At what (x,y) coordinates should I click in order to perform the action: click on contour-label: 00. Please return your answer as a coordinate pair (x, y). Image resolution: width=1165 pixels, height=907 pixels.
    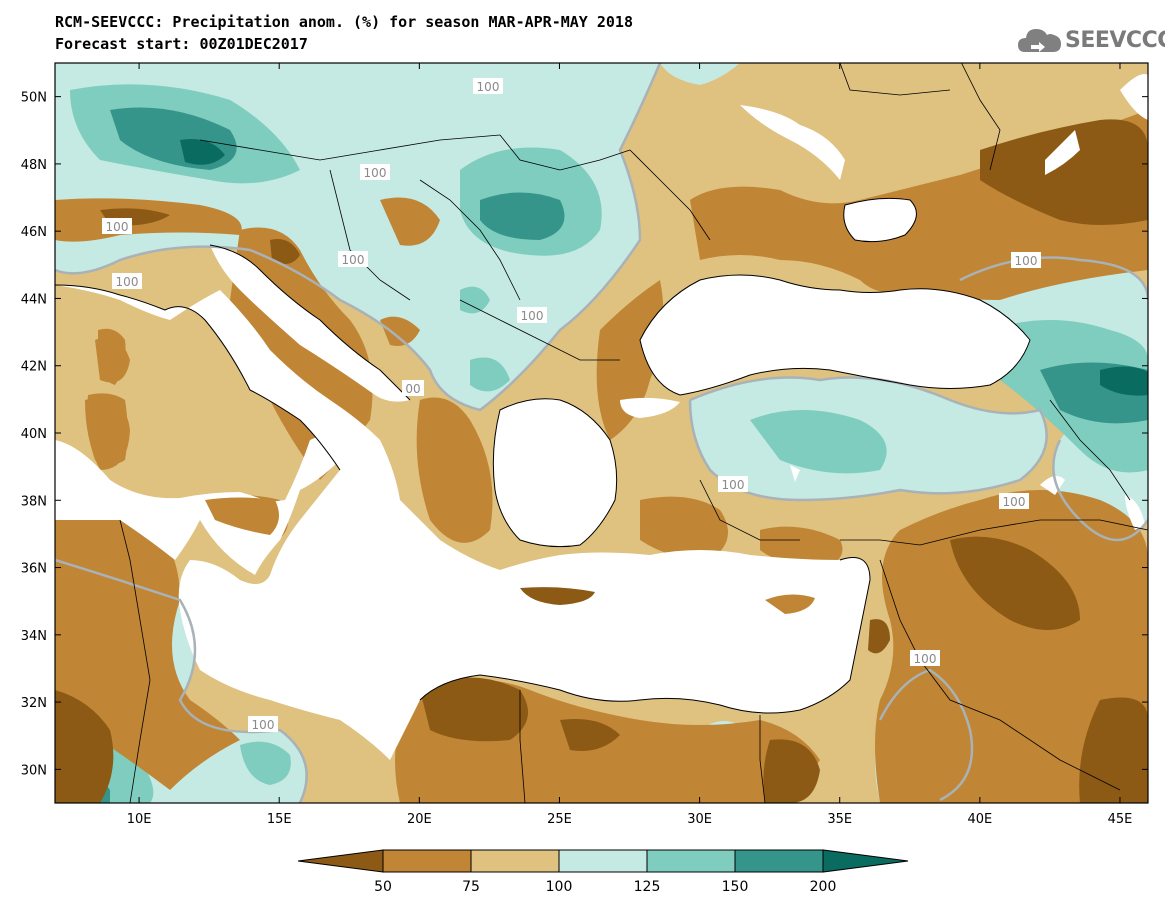
    Looking at the image, I should click on (412, 389).